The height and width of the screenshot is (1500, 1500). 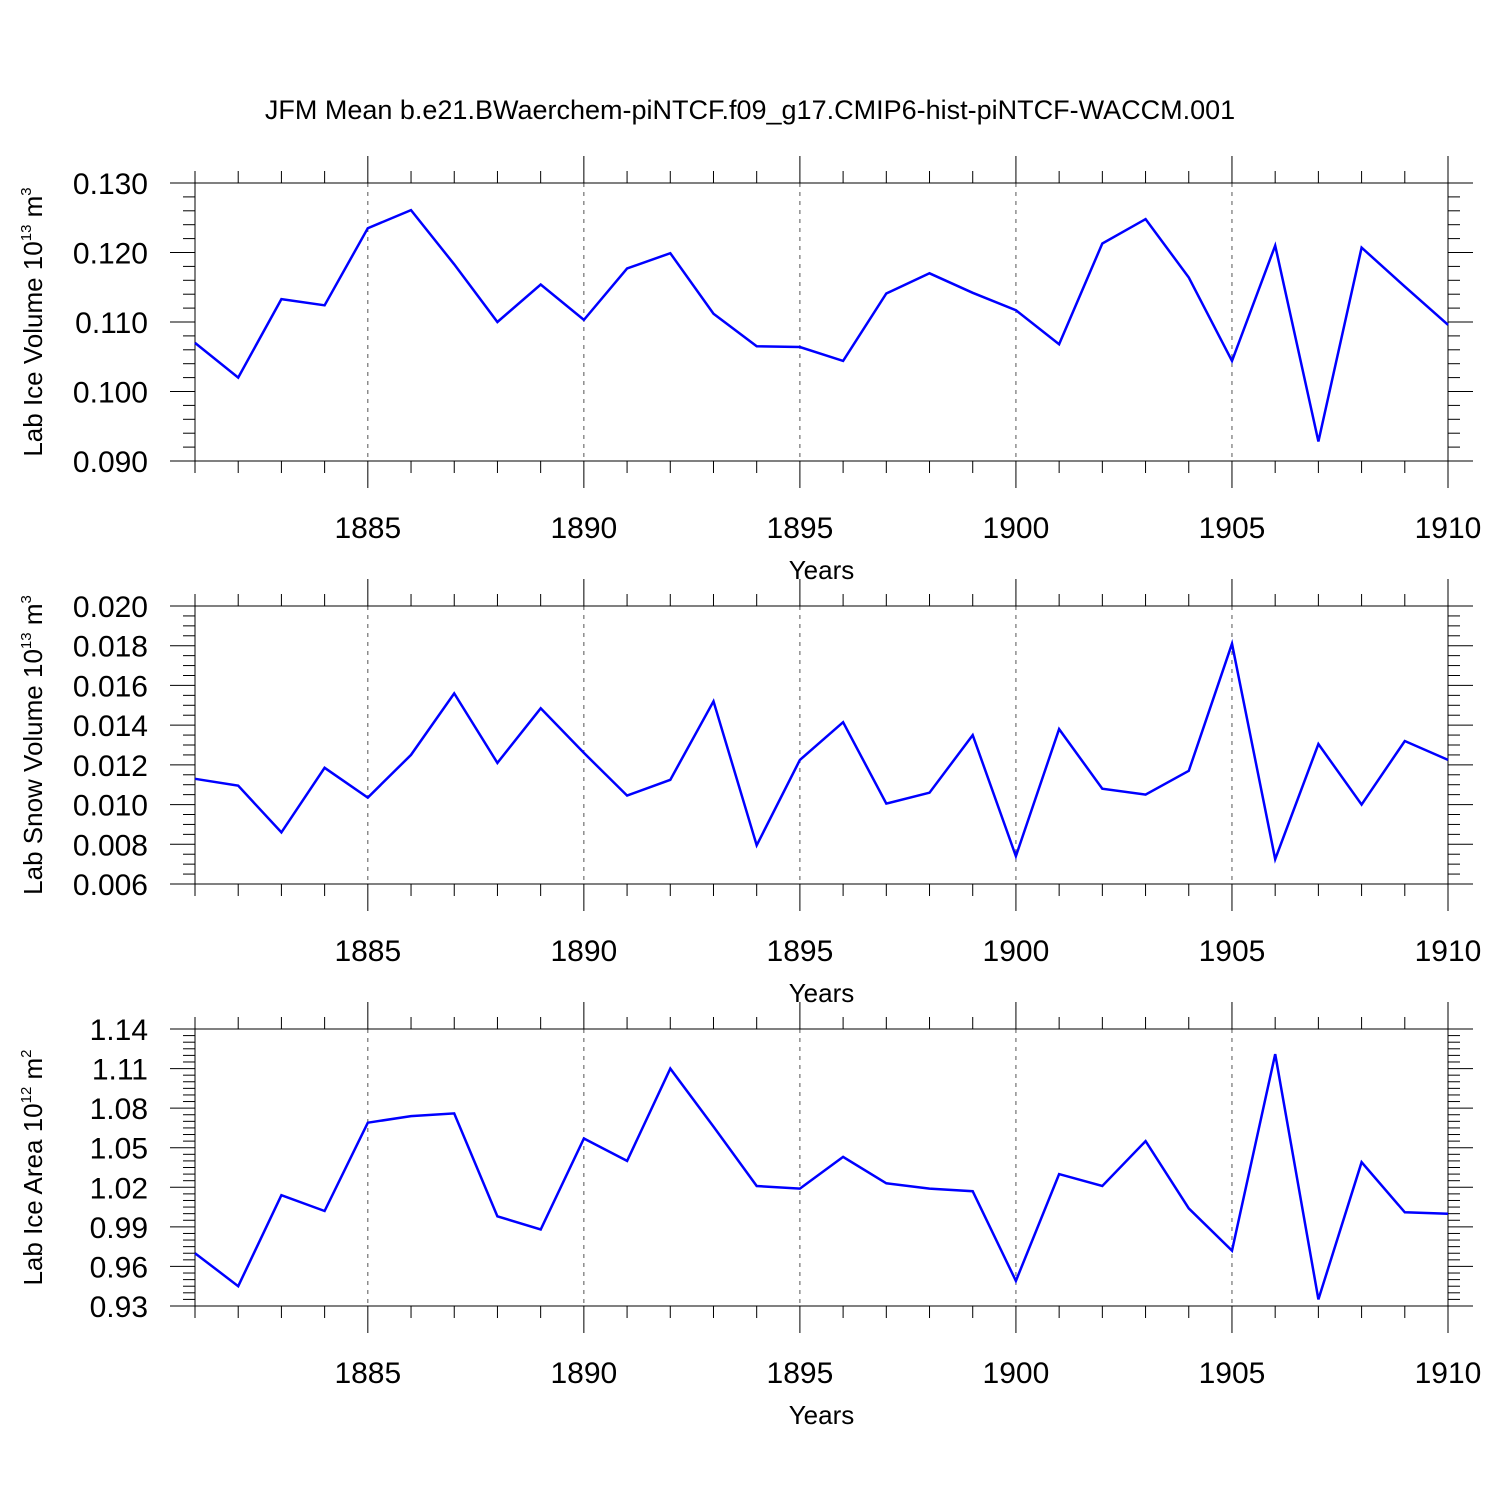 I want to click on y-axis-label-text: Lab Snow Volume 10, so click(x=33, y=772).